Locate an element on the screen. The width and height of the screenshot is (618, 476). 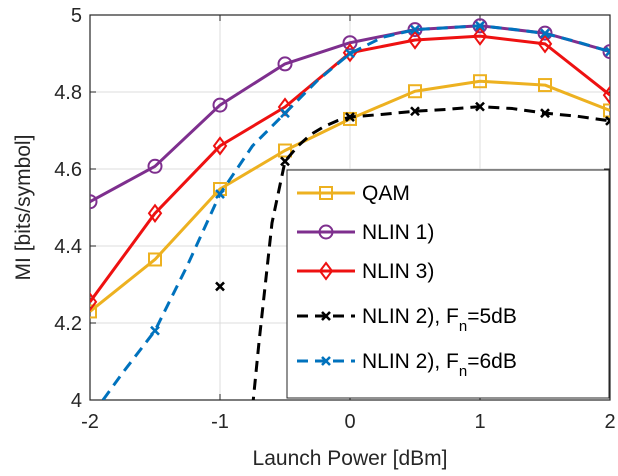
legend-label: NLIN 2), Fn=6dB is located at coordinates (439, 365).